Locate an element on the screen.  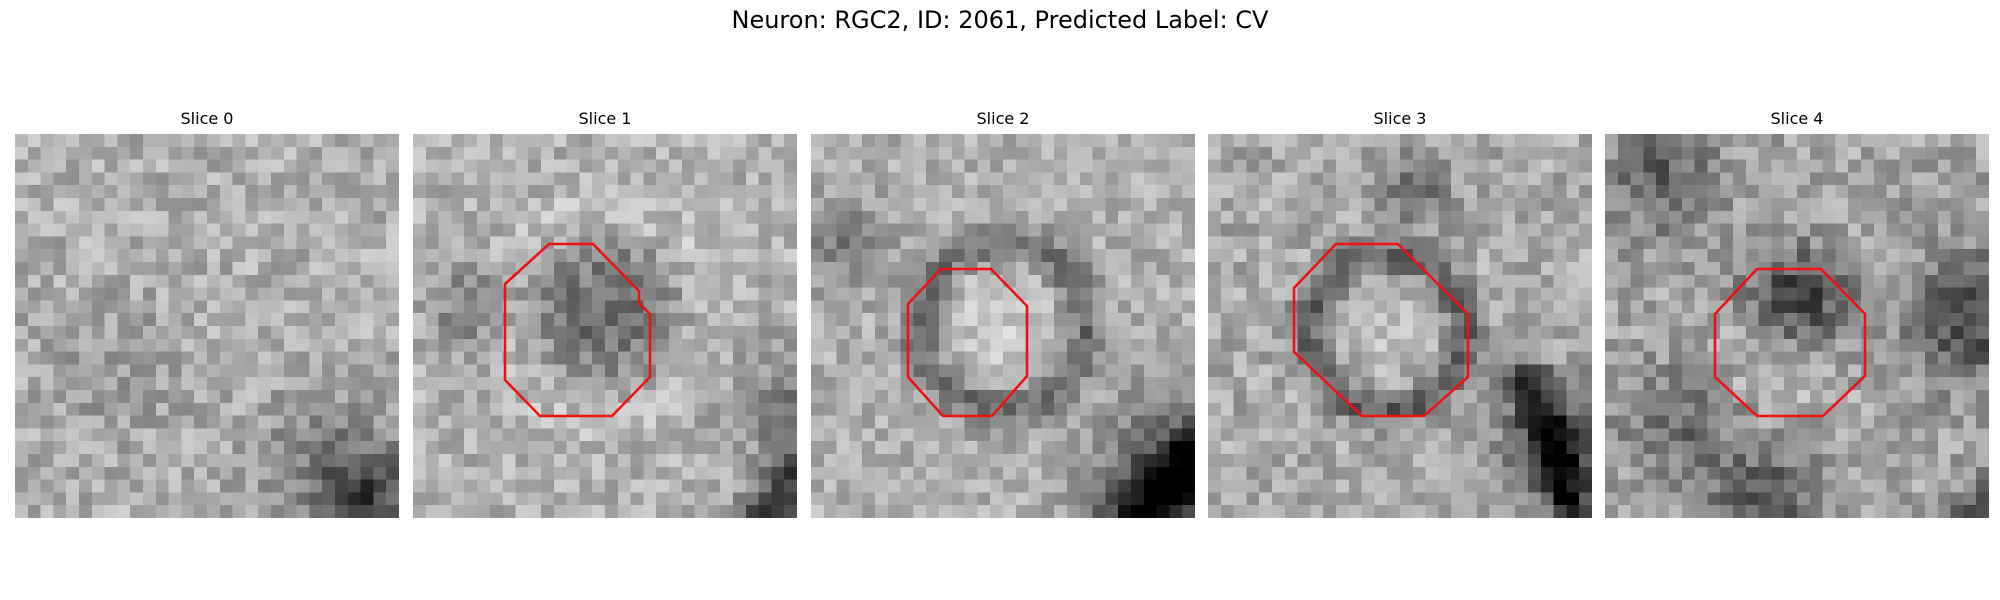
slice-2-pixels is located at coordinates (1003, 326).